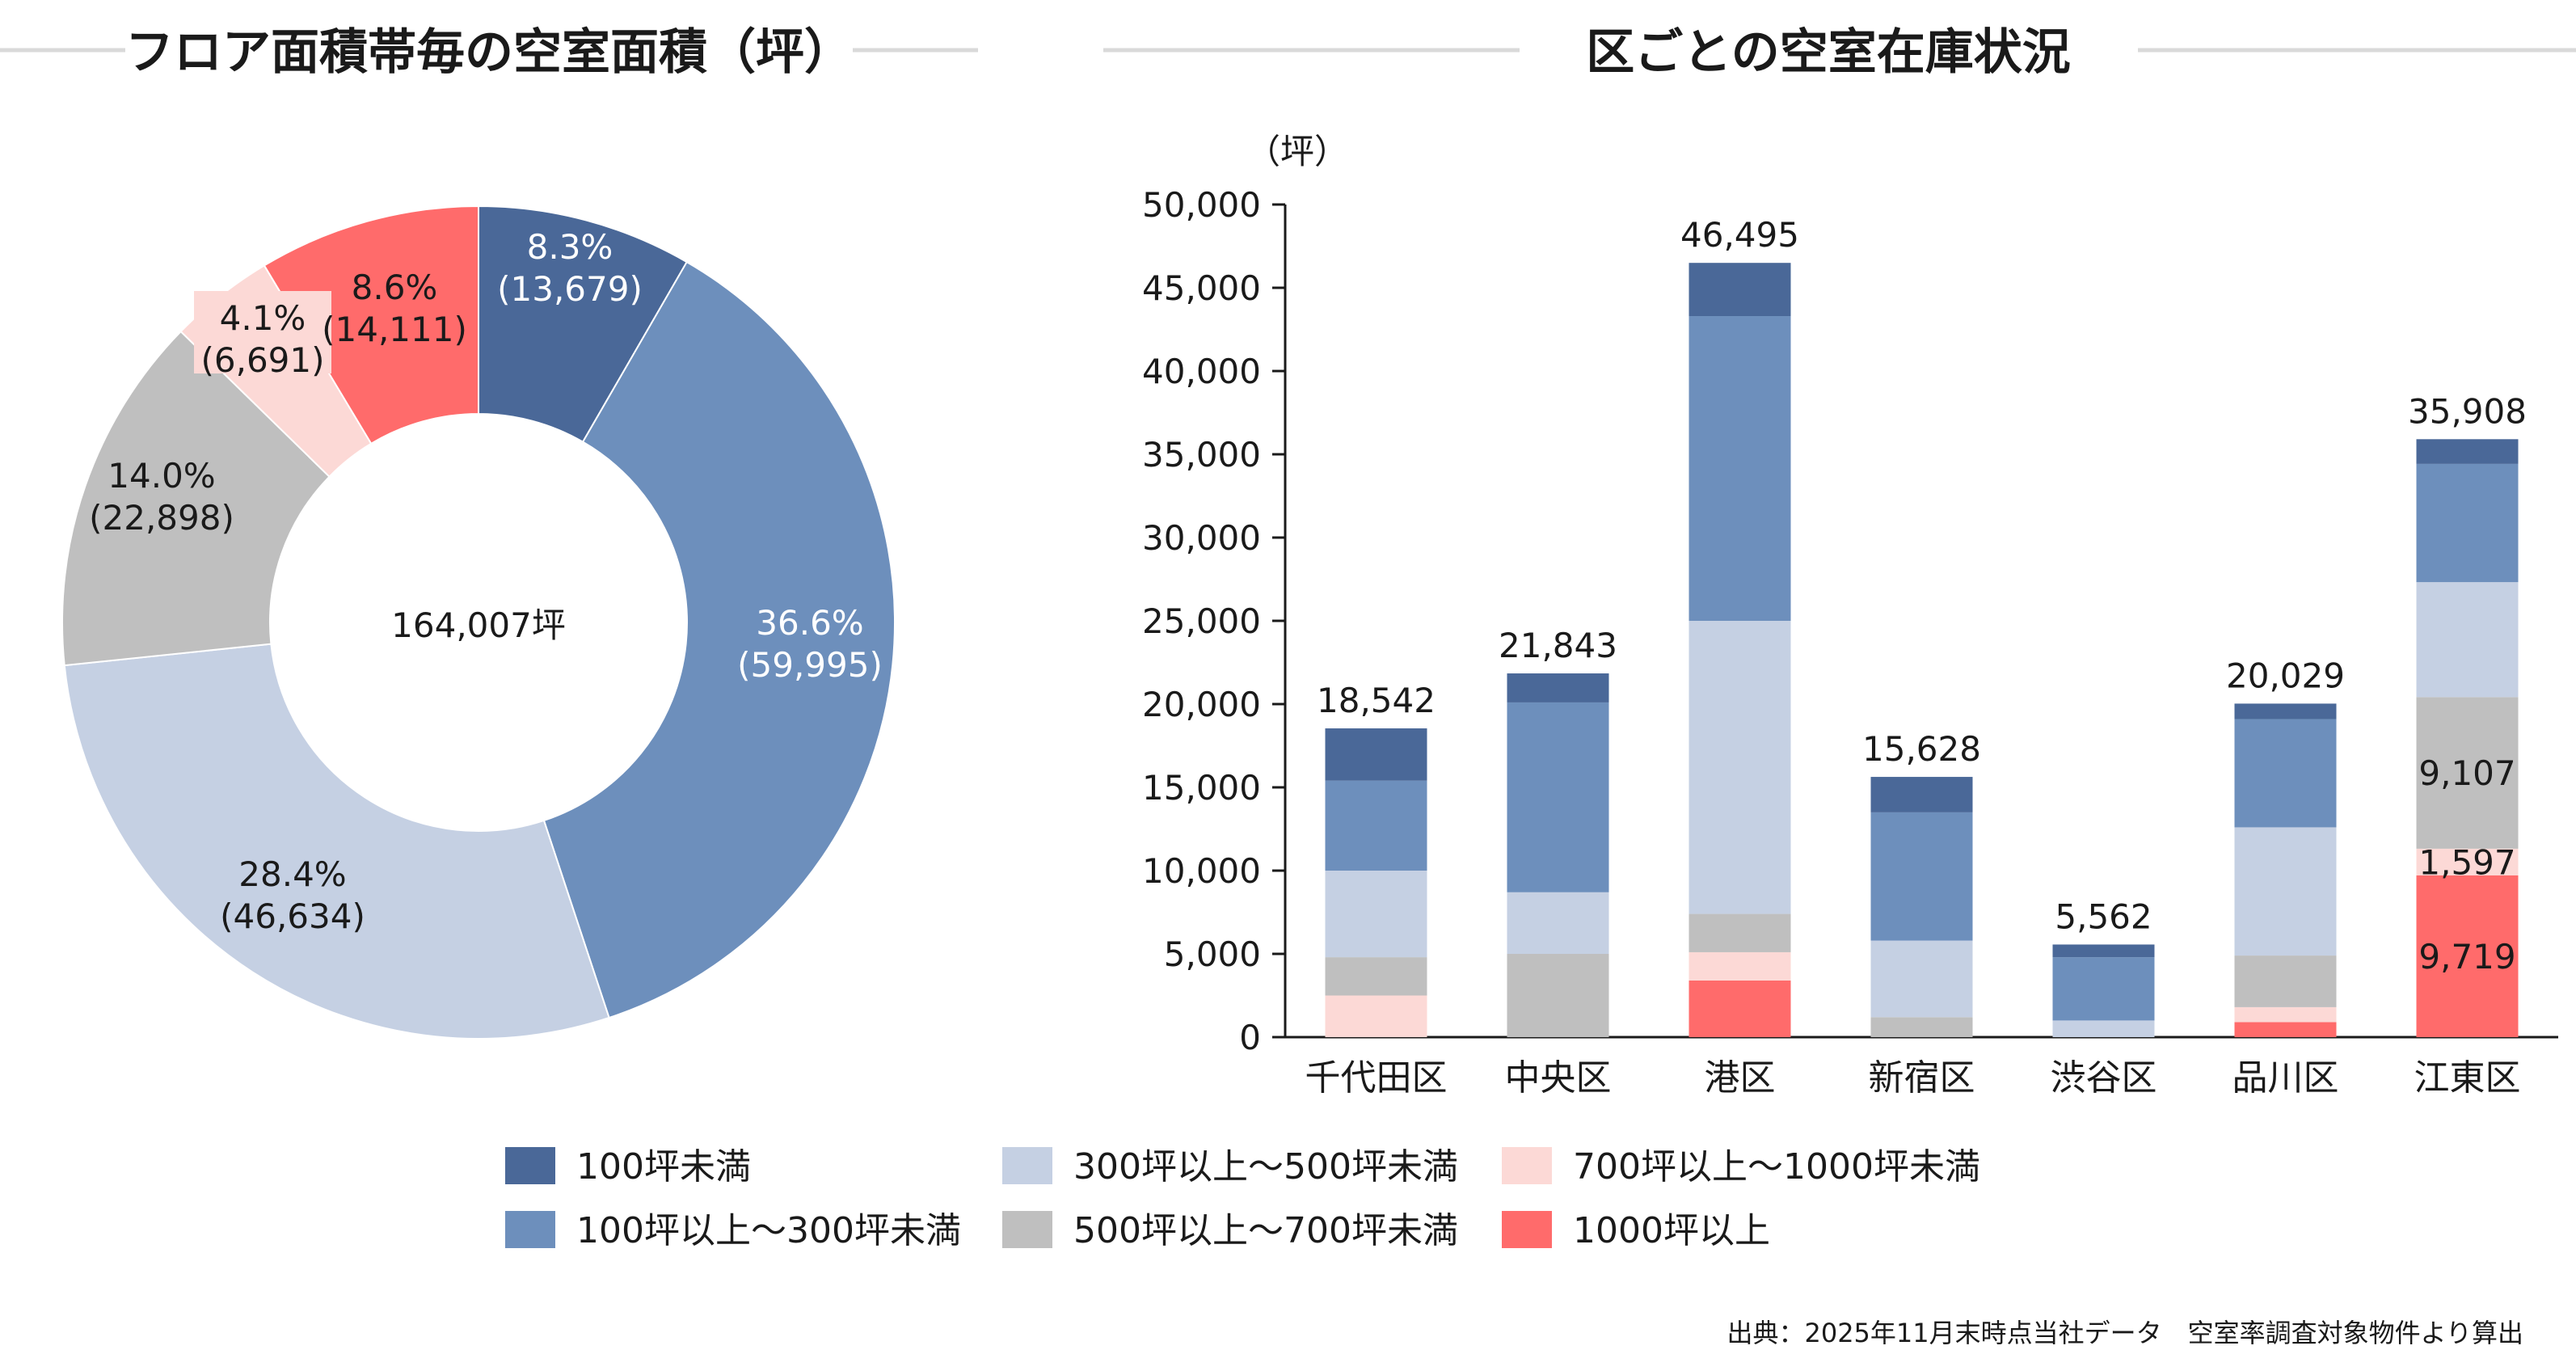  What do you see at coordinates (2285, 1078) in the screenshot?
I see `x-category-label: 品川区` at bounding box center [2285, 1078].